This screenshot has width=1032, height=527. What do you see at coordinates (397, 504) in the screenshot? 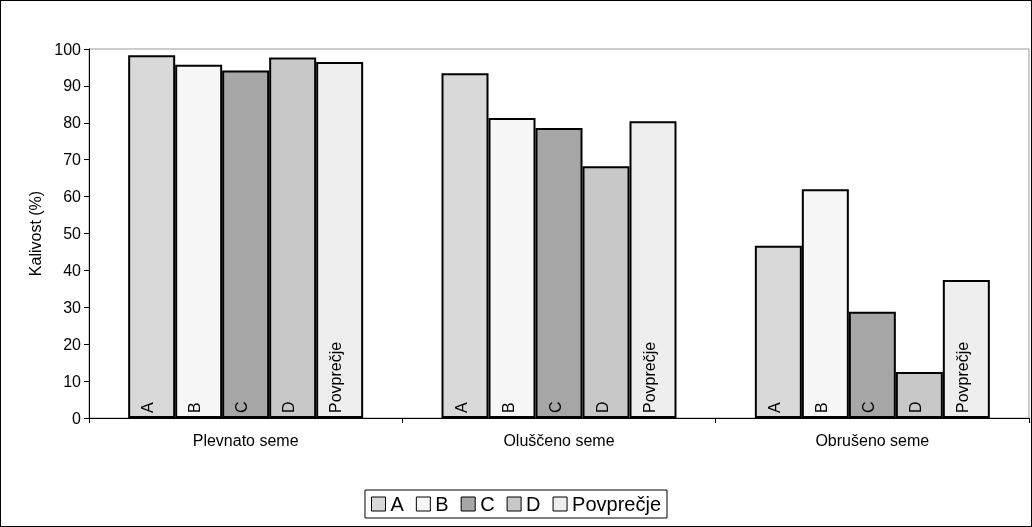
I see `legend-label: A` at bounding box center [397, 504].